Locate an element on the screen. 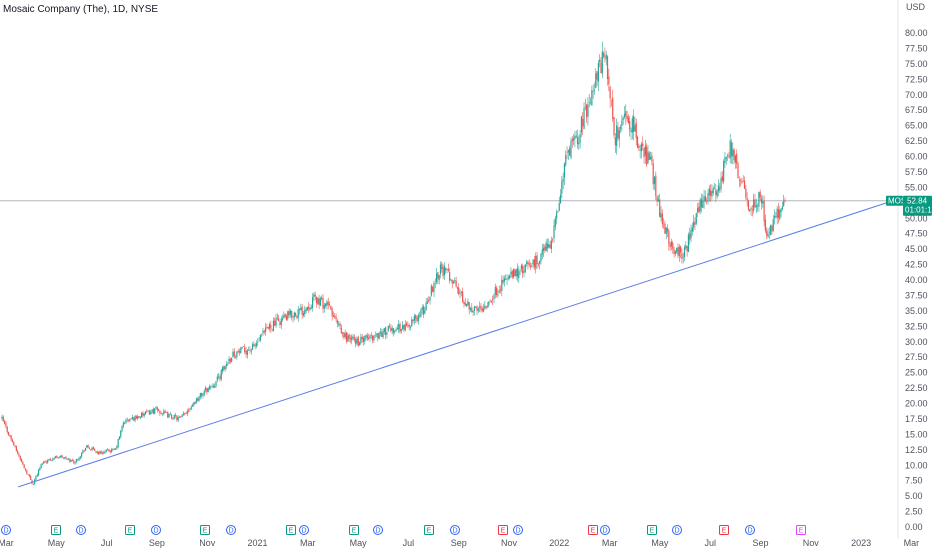 The image size is (932, 550). y-tick-label: 67.50 is located at coordinates (916, 110).